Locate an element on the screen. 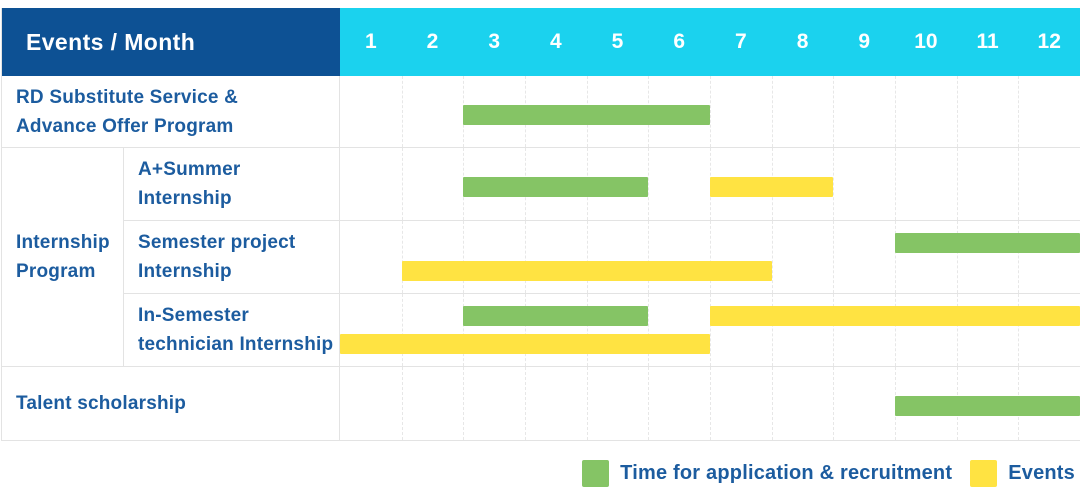  row-label-in-semester-technician-internship: In-Semester technician Internship is located at coordinates (232, 330).